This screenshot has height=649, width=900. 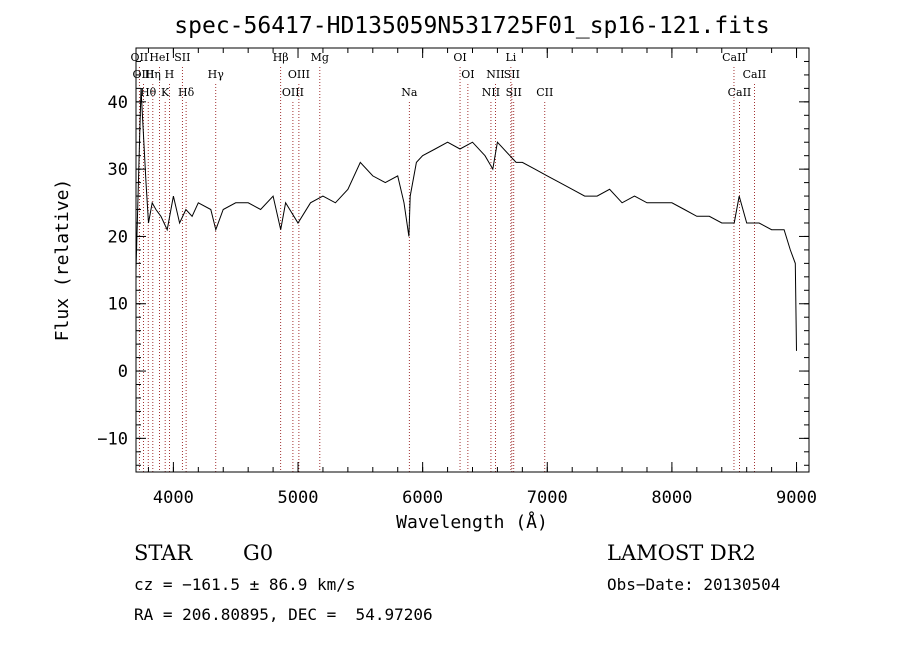 What do you see at coordinates (118, 305) in the screenshot?
I see `y-tick-label: 10` at bounding box center [118, 305].